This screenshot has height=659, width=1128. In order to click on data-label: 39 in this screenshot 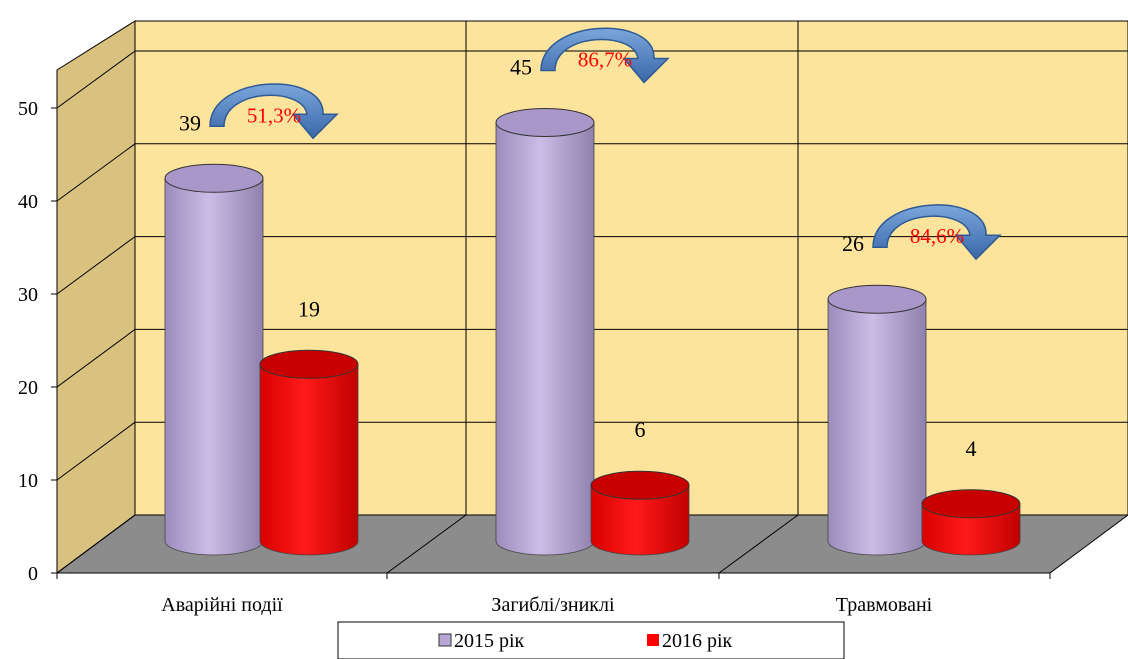, I will do `click(190, 122)`.